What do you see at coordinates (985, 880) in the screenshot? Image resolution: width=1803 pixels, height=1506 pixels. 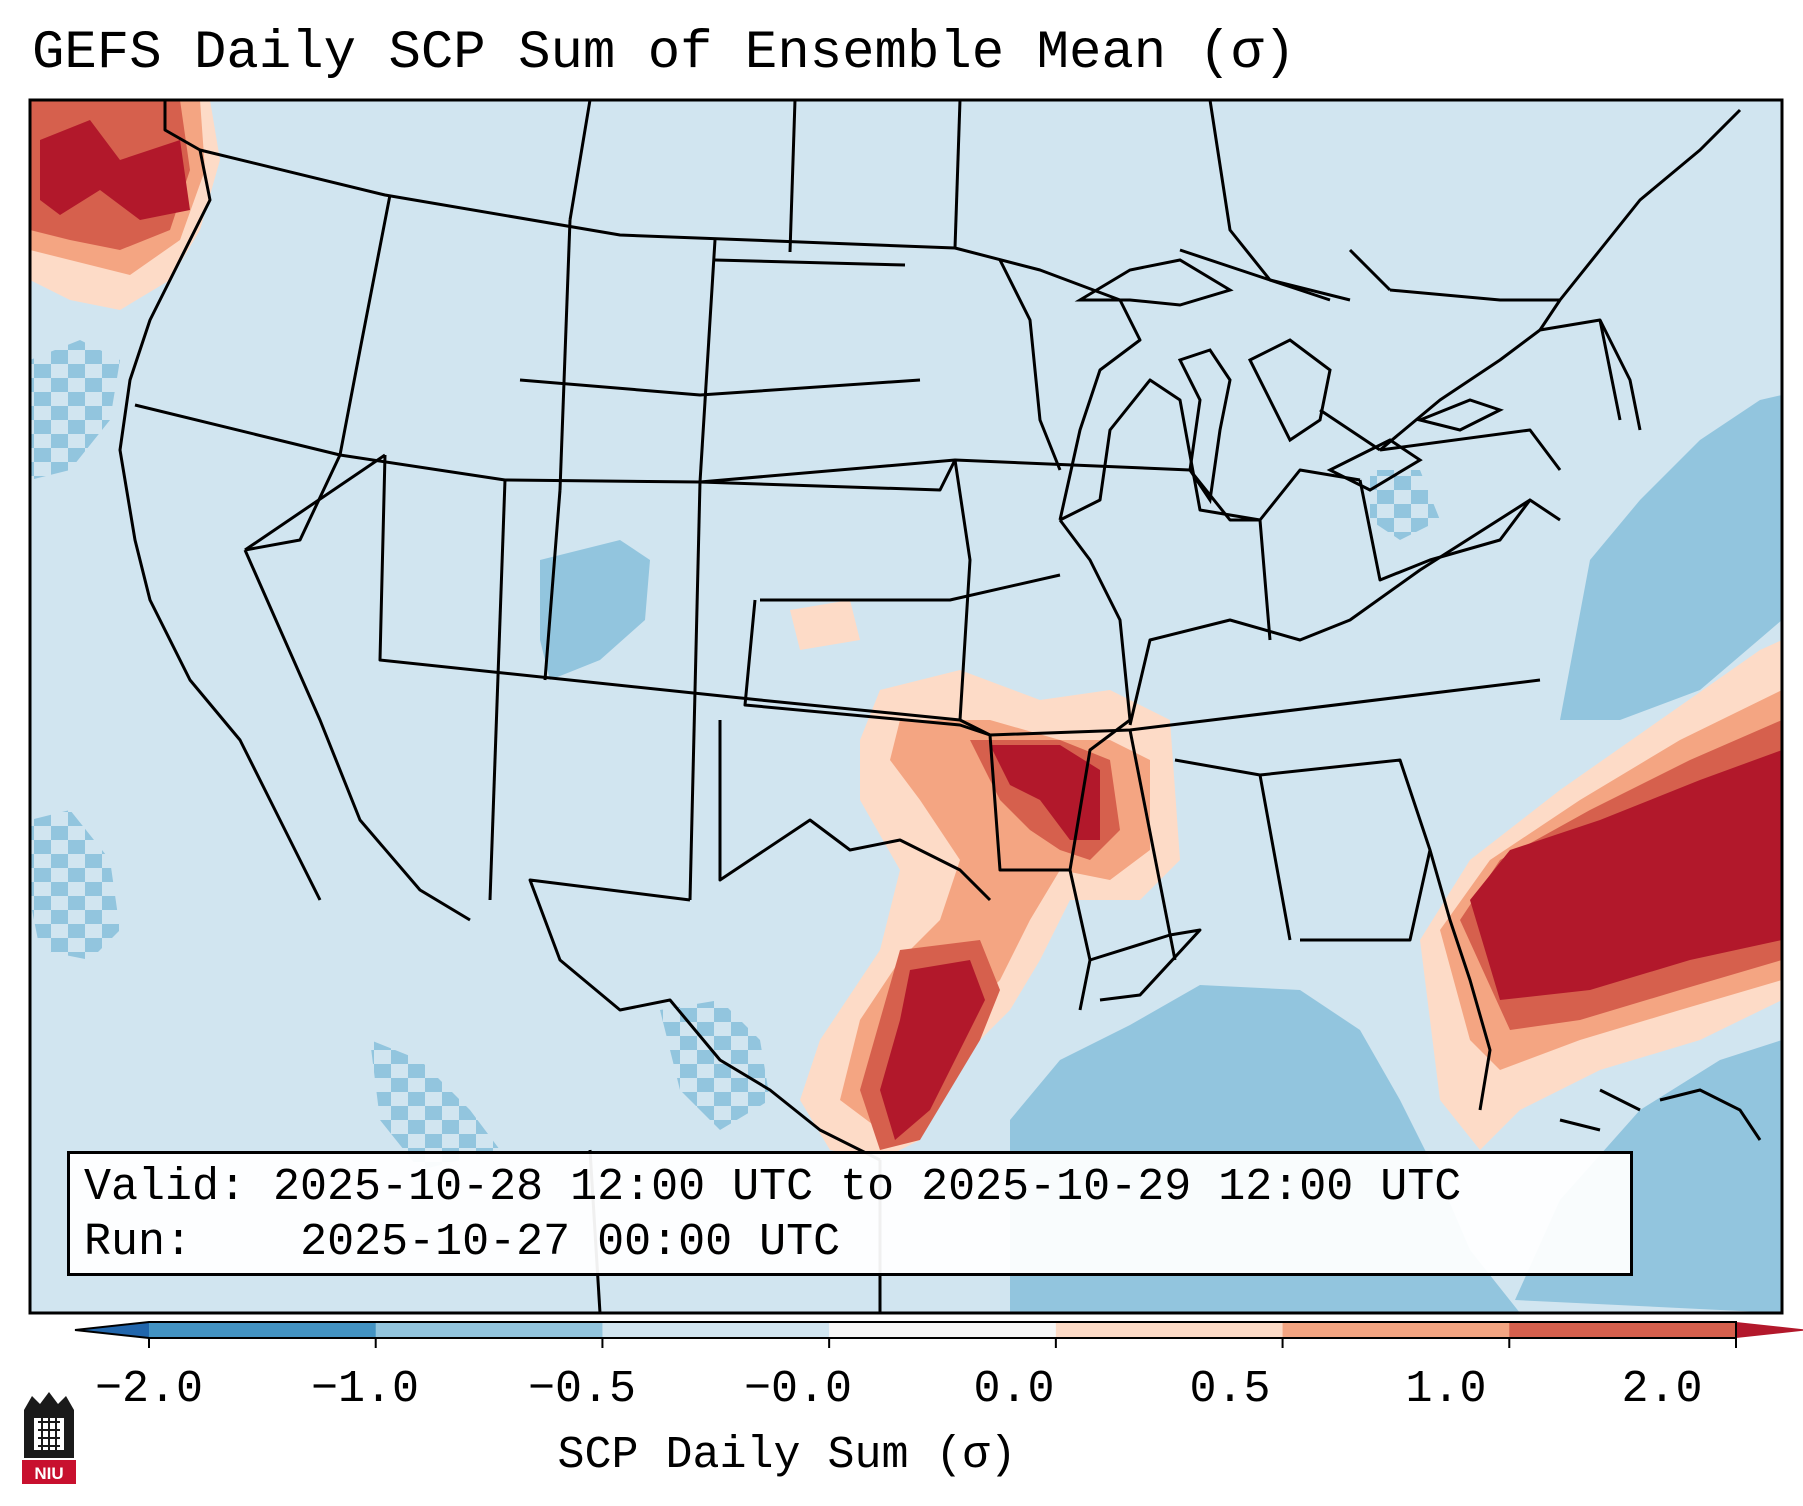 I see `south-central-positive-region` at bounding box center [985, 880].